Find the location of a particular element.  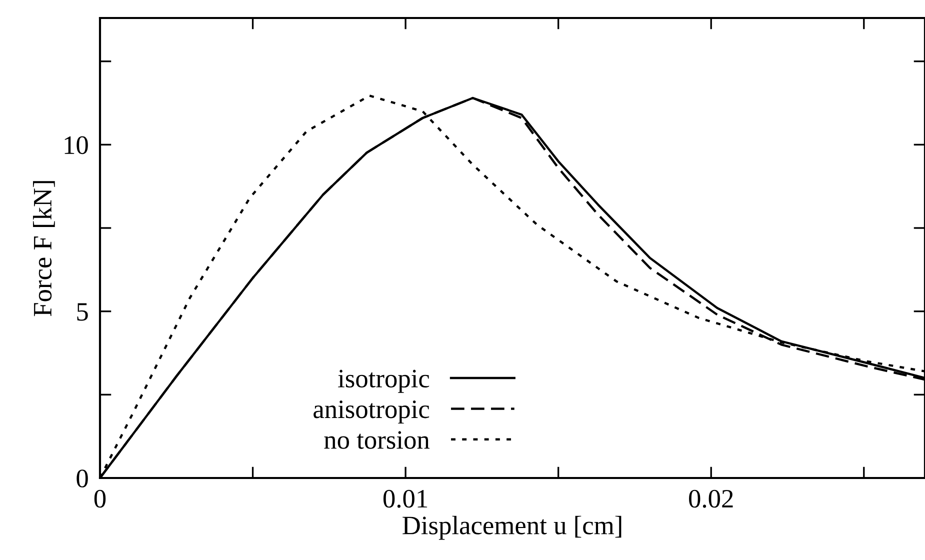

x-tick-label: 0.01 is located at coordinates (405, 499).